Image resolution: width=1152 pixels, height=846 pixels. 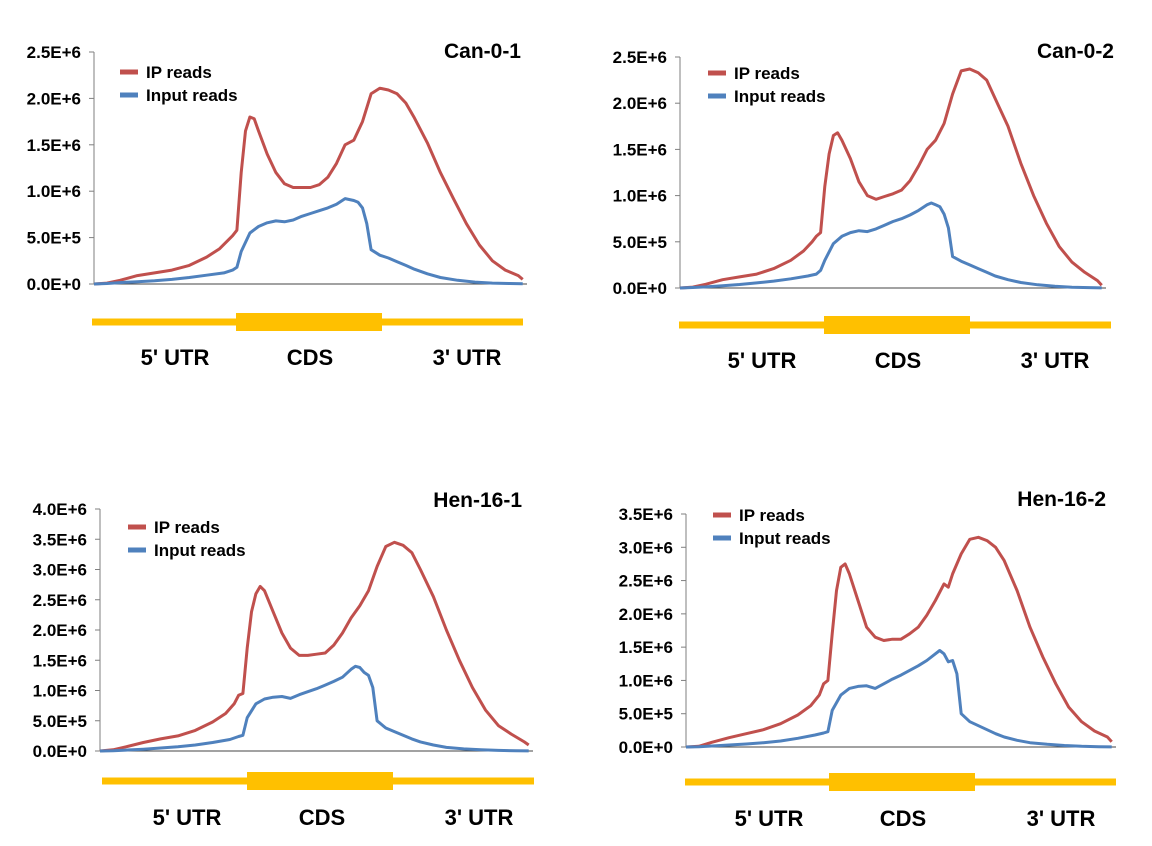 I want to click on panel-title: Can-0-1, so click(x=482, y=51).